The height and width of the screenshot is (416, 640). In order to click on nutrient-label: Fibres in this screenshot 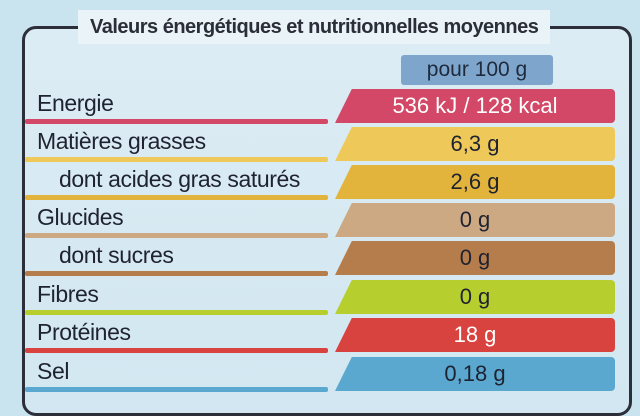, I will do `click(68, 294)`.